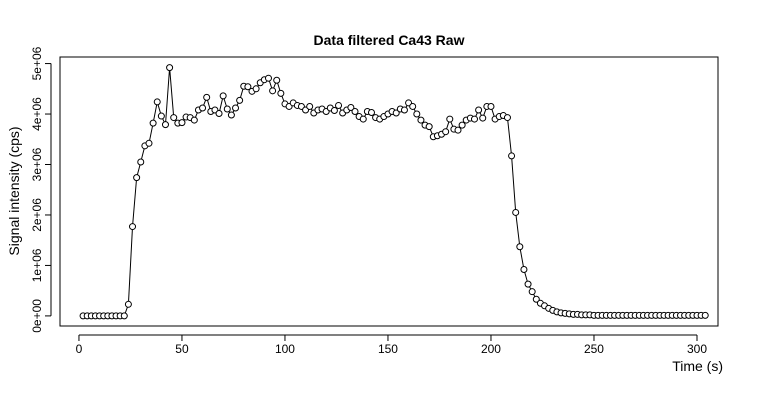 Image resolution: width=760 pixels, height=400 pixels. I want to click on chart-title: Data filtered Ca43 Raw, so click(389, 40).